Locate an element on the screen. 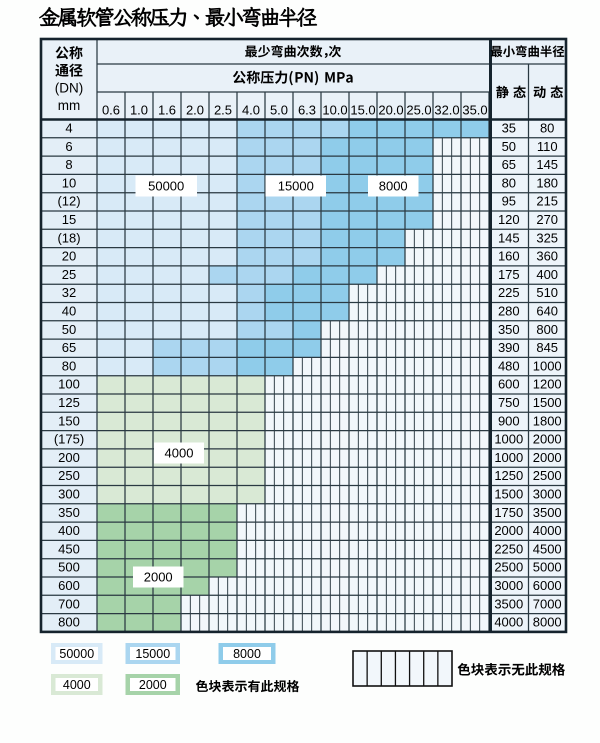 The width and height of the screenshot is (600, 743). svg-text: 280 is located at coordinates (509, 311).